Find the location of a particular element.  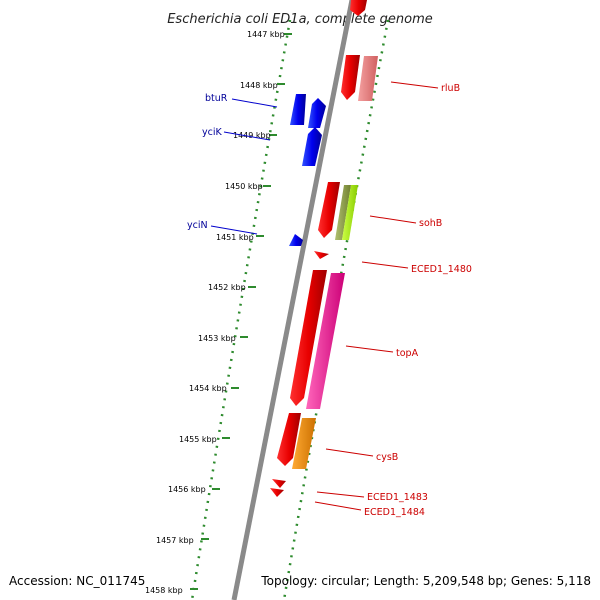

gene-label-ECED1_1484: ECED1_1484 is located at coordinates (394, 512).